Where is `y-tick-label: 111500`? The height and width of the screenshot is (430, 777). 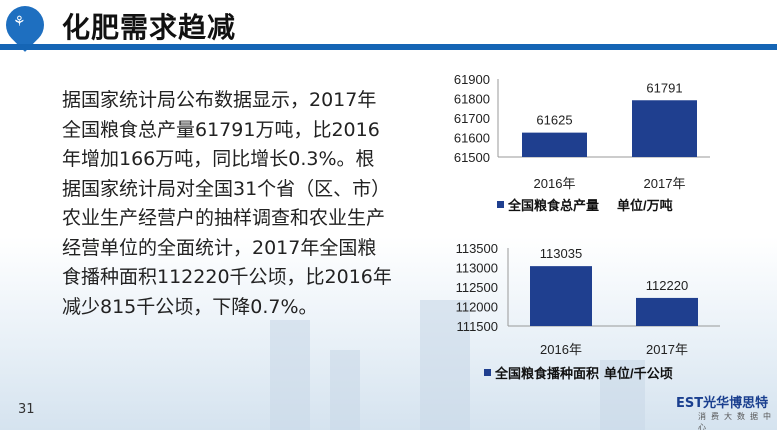 y-tick-label: 111500 is located at coordinates (477, 326).